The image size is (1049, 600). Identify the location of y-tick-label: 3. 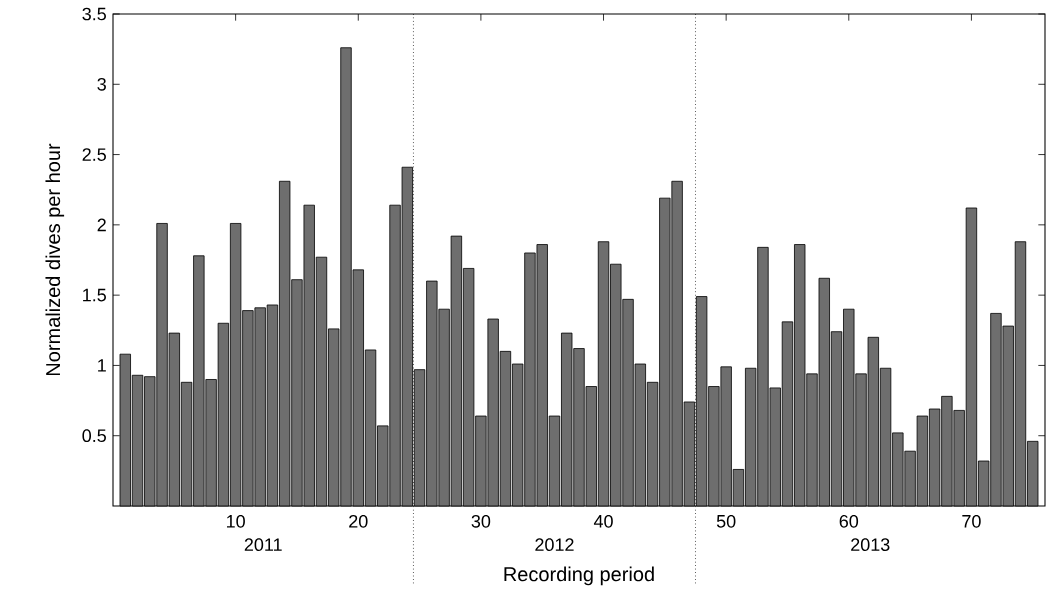
(101, 84).